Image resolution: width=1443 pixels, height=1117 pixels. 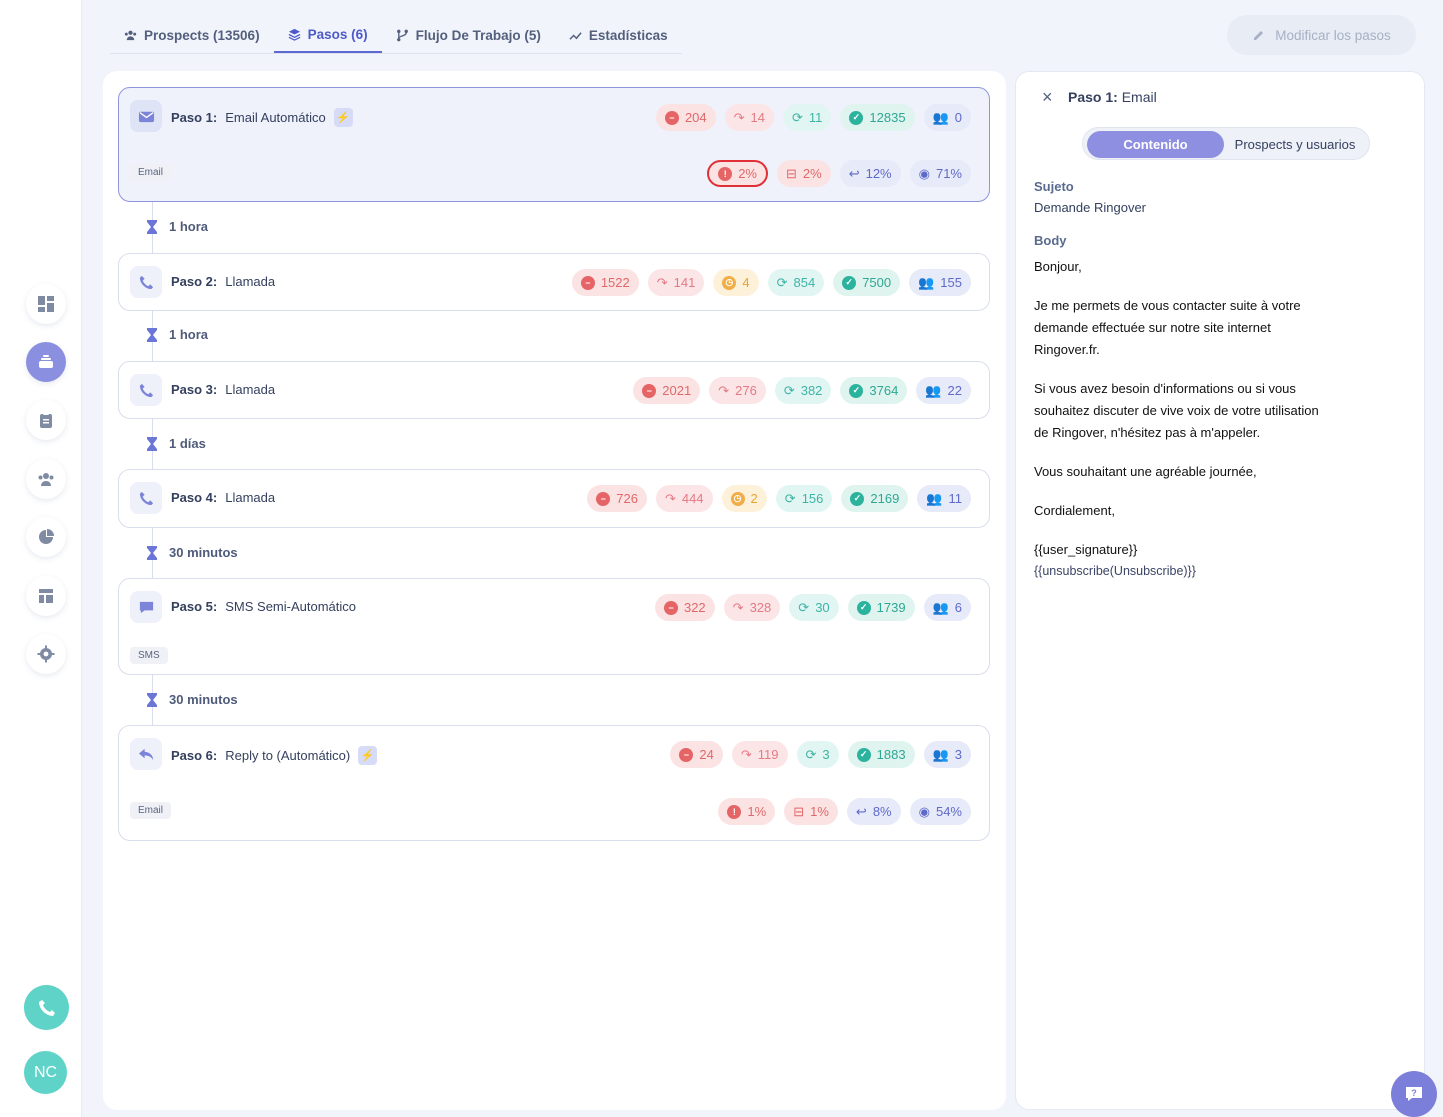 What do you see at coordinates (46, 537) in the screenshot?
I see `pie-chart-icon` at bounding box center [46, 537].